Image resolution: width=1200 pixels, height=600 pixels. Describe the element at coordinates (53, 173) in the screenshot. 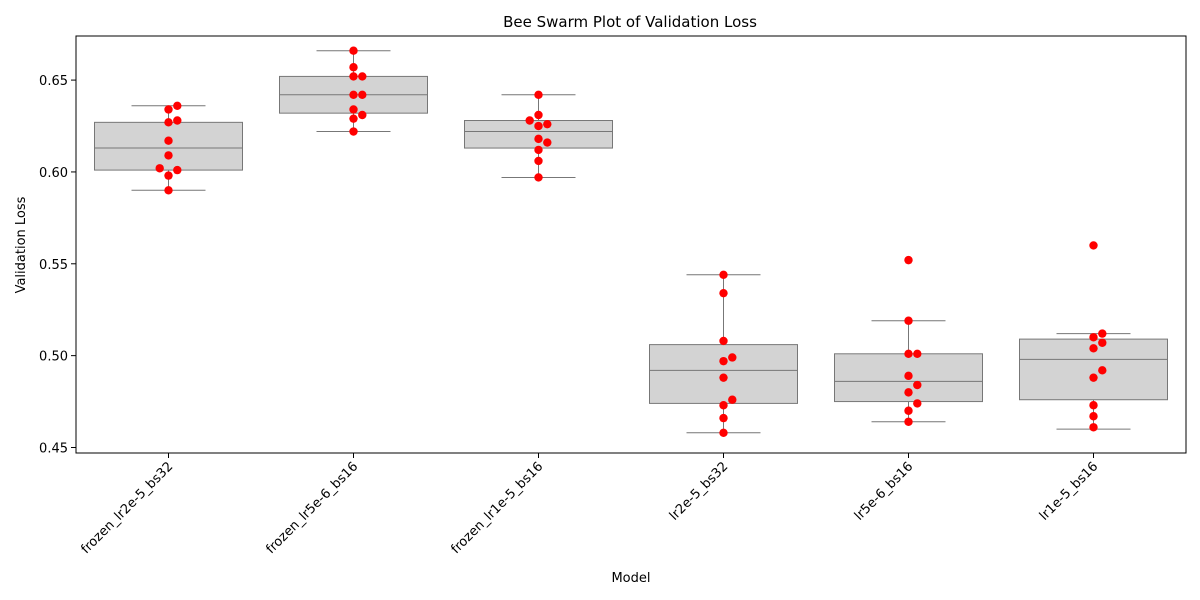

I see `y-tick-label: 0.60` at that location.